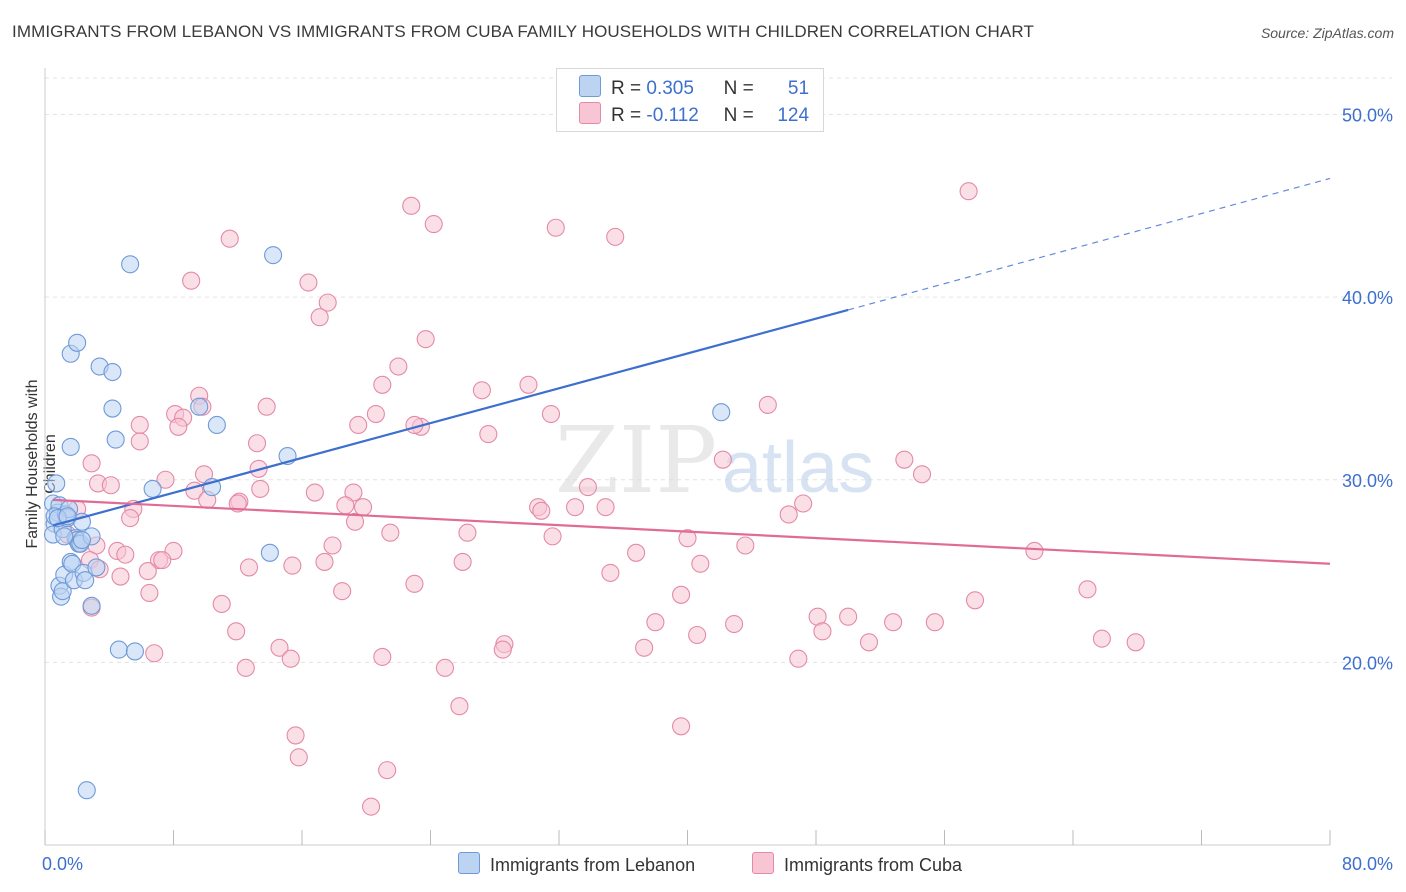 The height and width of the screenshot is (892, 1406). I want to click on cuba-swatch, so click(590, 113).